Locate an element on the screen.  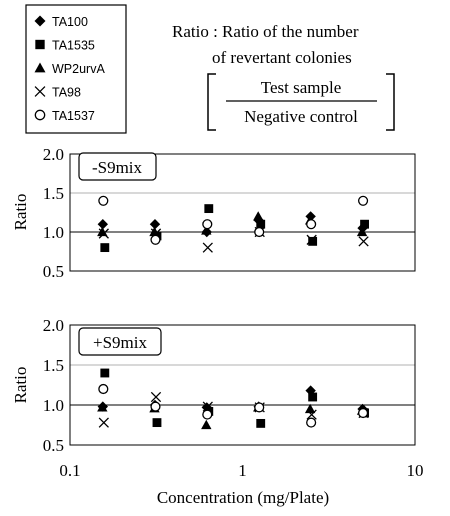
legend-marker-triangle-shape is located at coordinates (40, 67).